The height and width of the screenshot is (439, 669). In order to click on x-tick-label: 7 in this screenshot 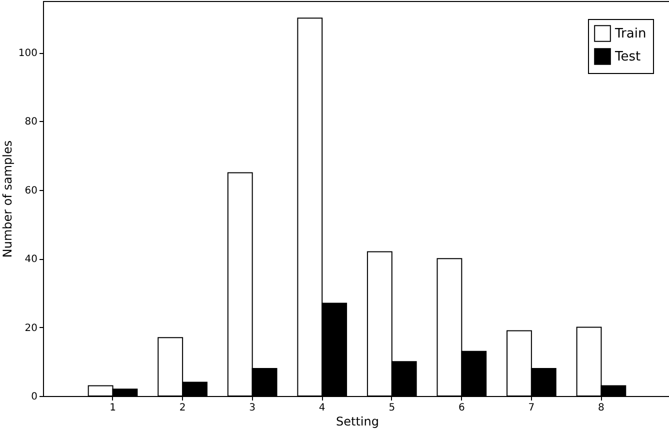, I will do `click(531, 408)`.